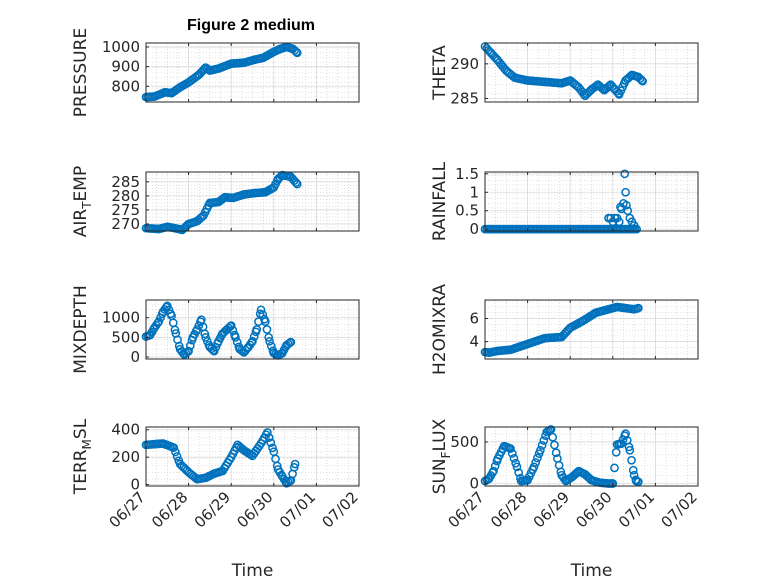 This screenshot has height=583, width=778. What do you see at coordinates (252, 571) in the screenshot?
I see `x-axis-label: Time` at bounding box center [252, 571].